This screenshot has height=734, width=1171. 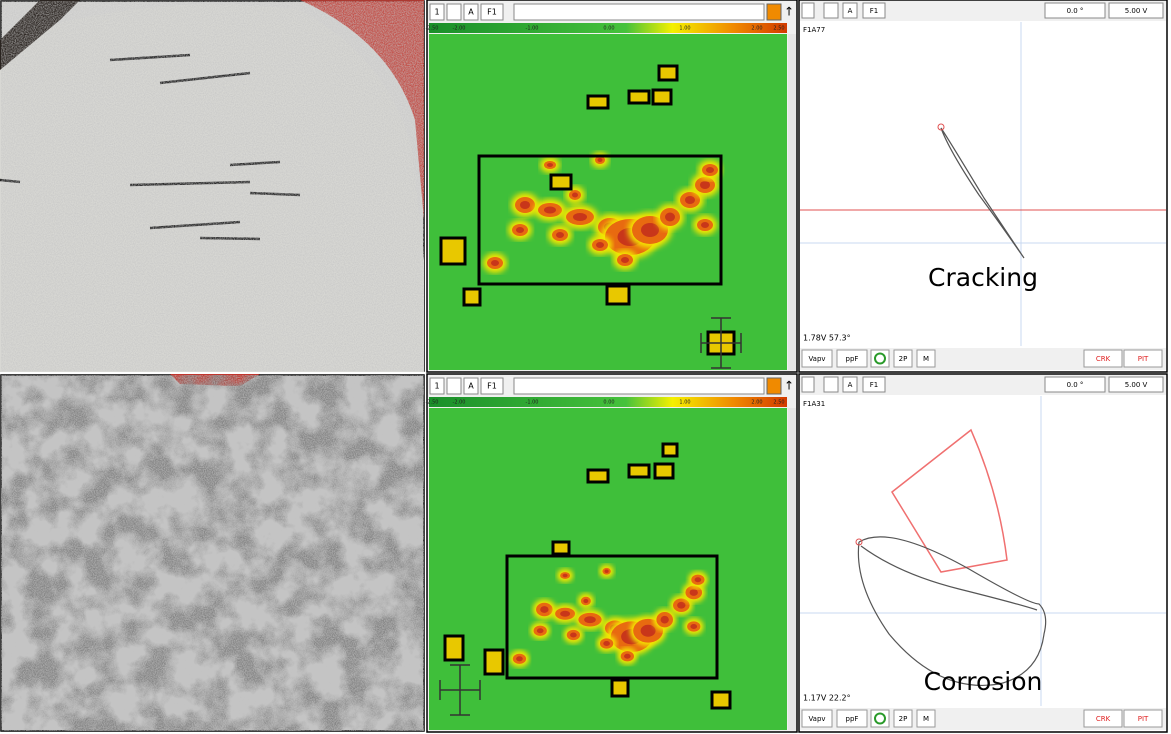 What do you see at coordinates (814, 404) in the screenshot?
I see `signal-id: F1A31` at bounding box center [814, 404].